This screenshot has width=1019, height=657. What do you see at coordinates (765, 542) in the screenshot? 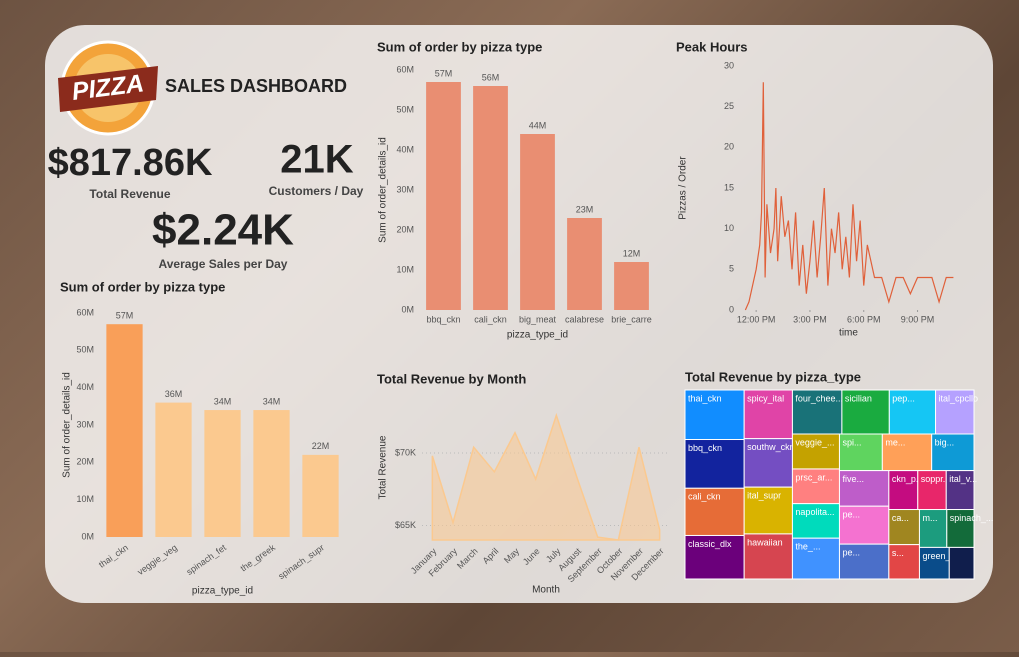
I see `tile-label: hawaiian` at bounding box center [765, 542].